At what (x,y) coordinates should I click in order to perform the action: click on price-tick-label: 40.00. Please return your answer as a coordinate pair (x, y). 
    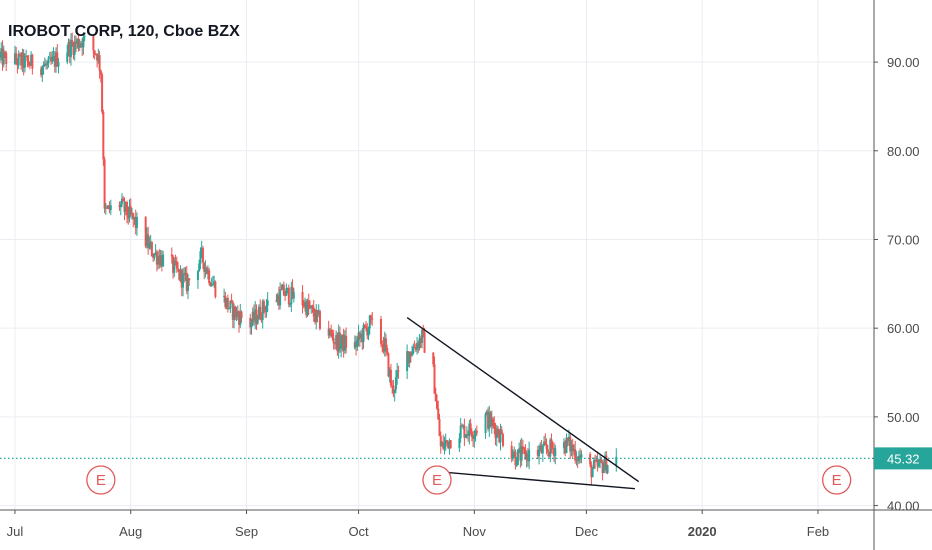
    Looking at the image, I should click on (903, 506).